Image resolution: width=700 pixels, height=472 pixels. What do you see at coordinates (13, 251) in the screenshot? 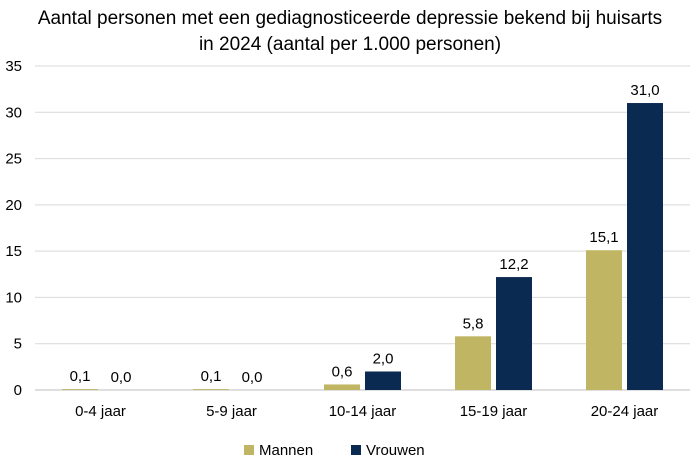
I see `y-tick-label: 15` at bounding box center [13, 251].